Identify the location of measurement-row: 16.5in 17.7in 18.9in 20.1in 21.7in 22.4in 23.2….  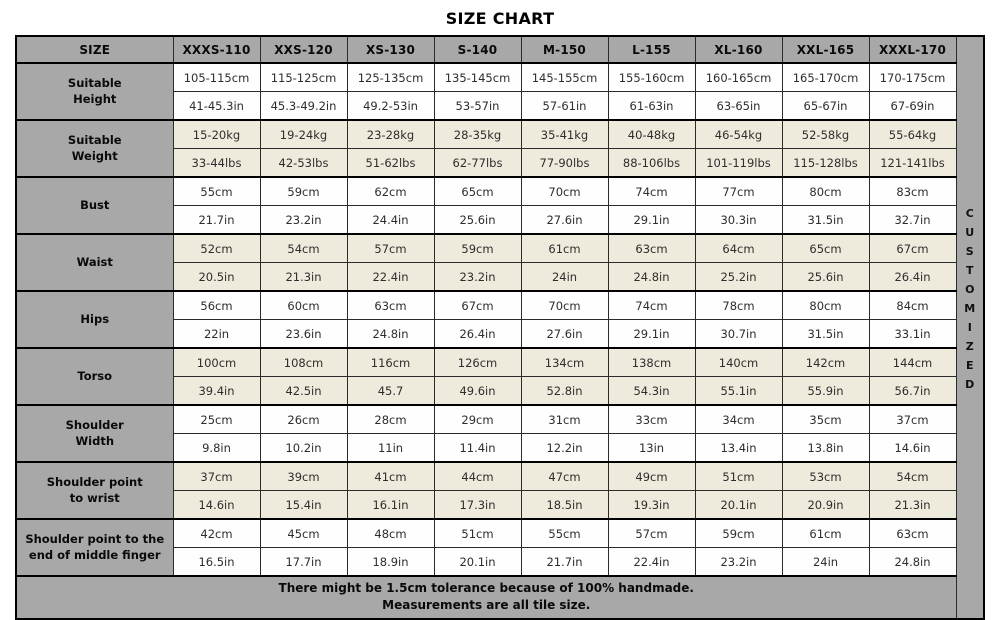
(500, 562).